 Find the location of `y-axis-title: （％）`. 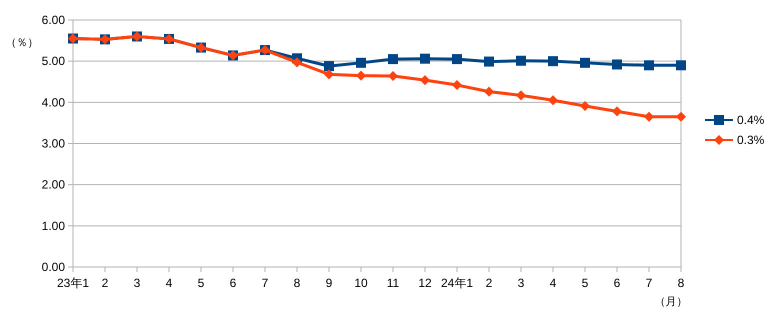

y-axis-title: （％） is located at coordinates (22, 43).